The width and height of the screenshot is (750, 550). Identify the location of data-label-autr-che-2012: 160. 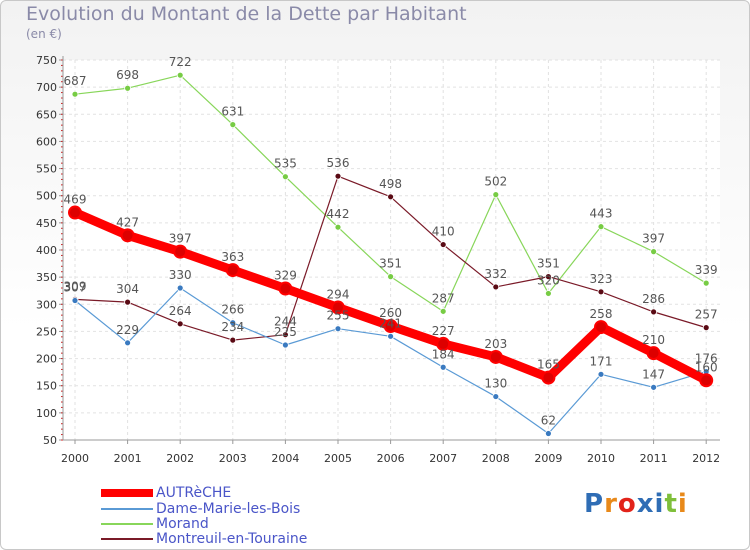
(706, 367).